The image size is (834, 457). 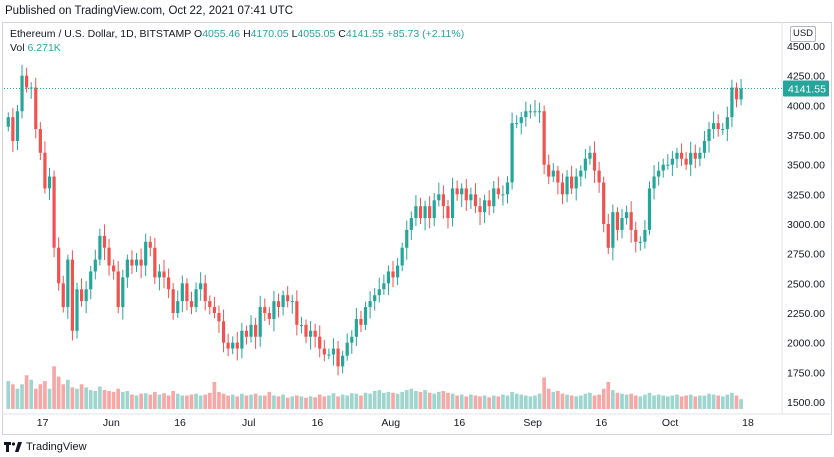 What do you see at coordinates (803, 34) in the screenshot?
I see `currency-button: USD` at bounding box center [803, 34].